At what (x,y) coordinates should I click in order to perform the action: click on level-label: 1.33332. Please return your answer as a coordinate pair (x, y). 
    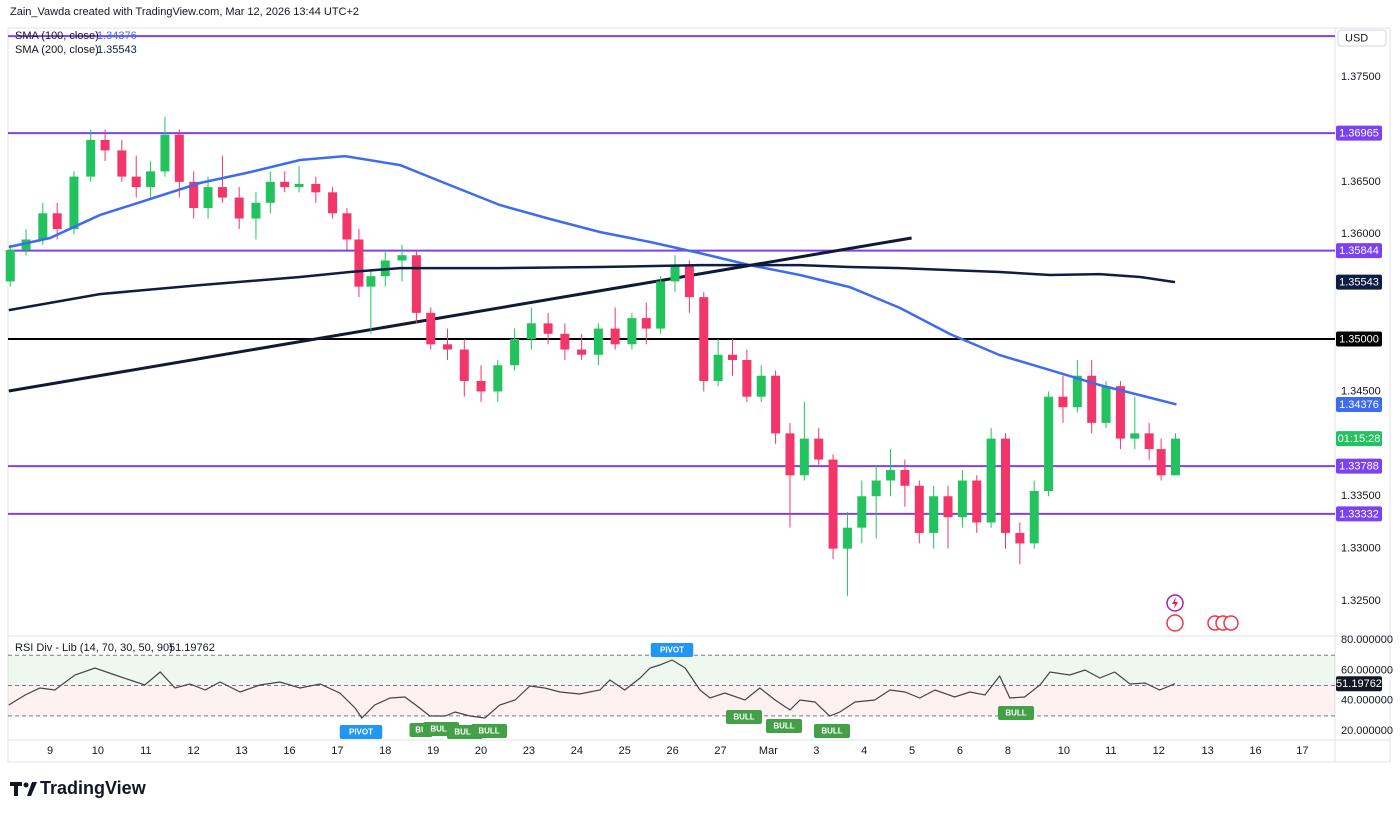
    Looking at the image, I should click on (1359, 514).